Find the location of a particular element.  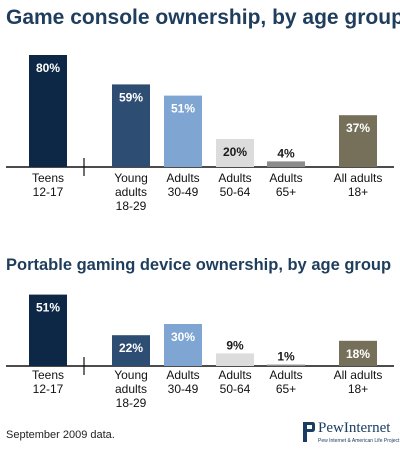

footnote: September 2009 data. is located at coordinates (60, 435).